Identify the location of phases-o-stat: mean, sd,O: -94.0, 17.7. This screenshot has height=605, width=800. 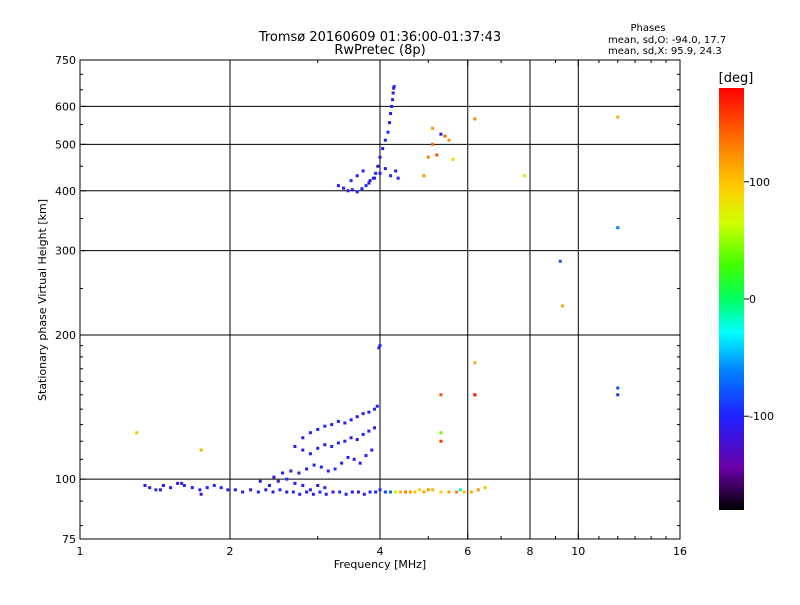
(667, 40).